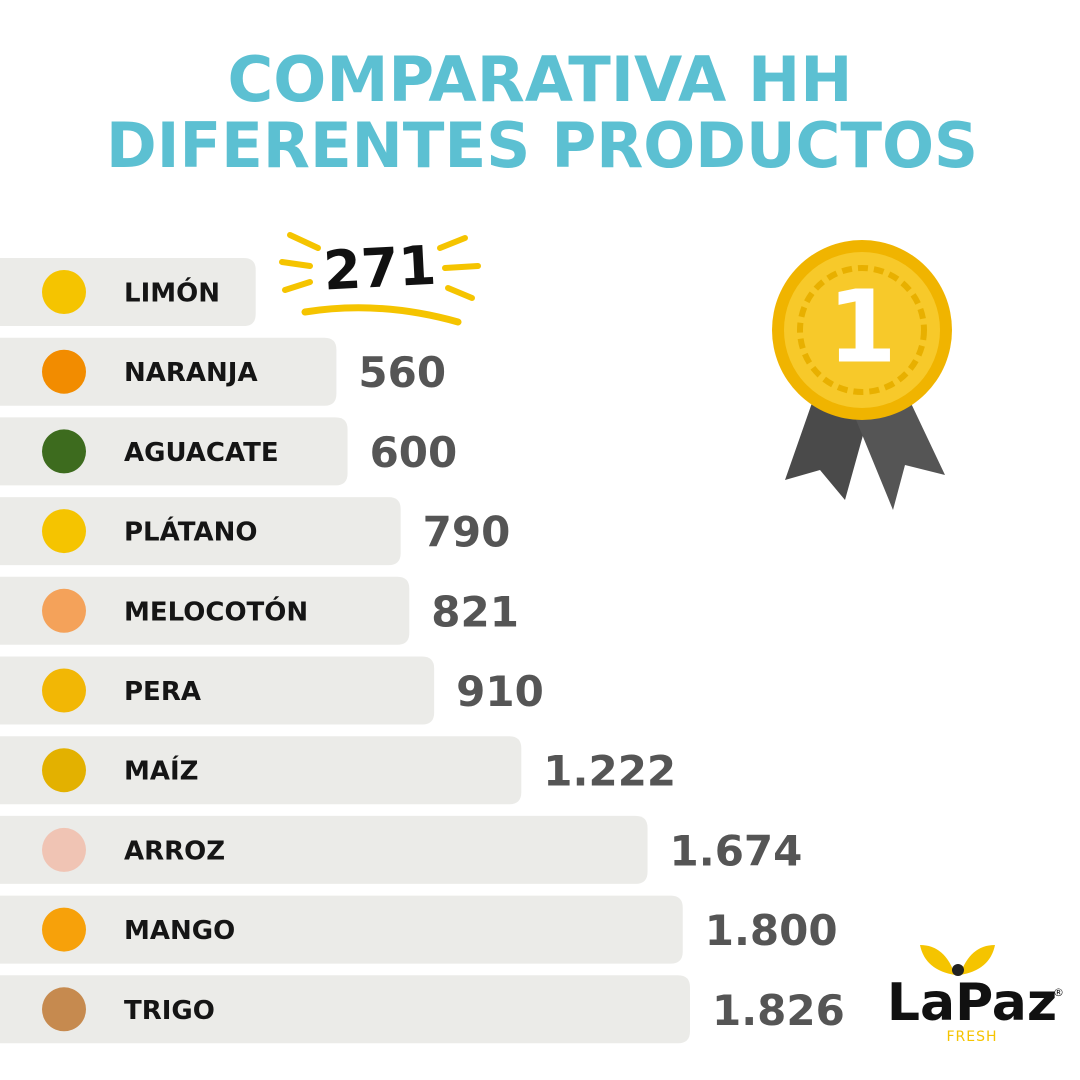 This screenshot has width=1080, height=1080. What do you see at coordinates (172, 293) in the screenshot?
I see `category-label: LIMÓN` at bounding box center [172, 293].